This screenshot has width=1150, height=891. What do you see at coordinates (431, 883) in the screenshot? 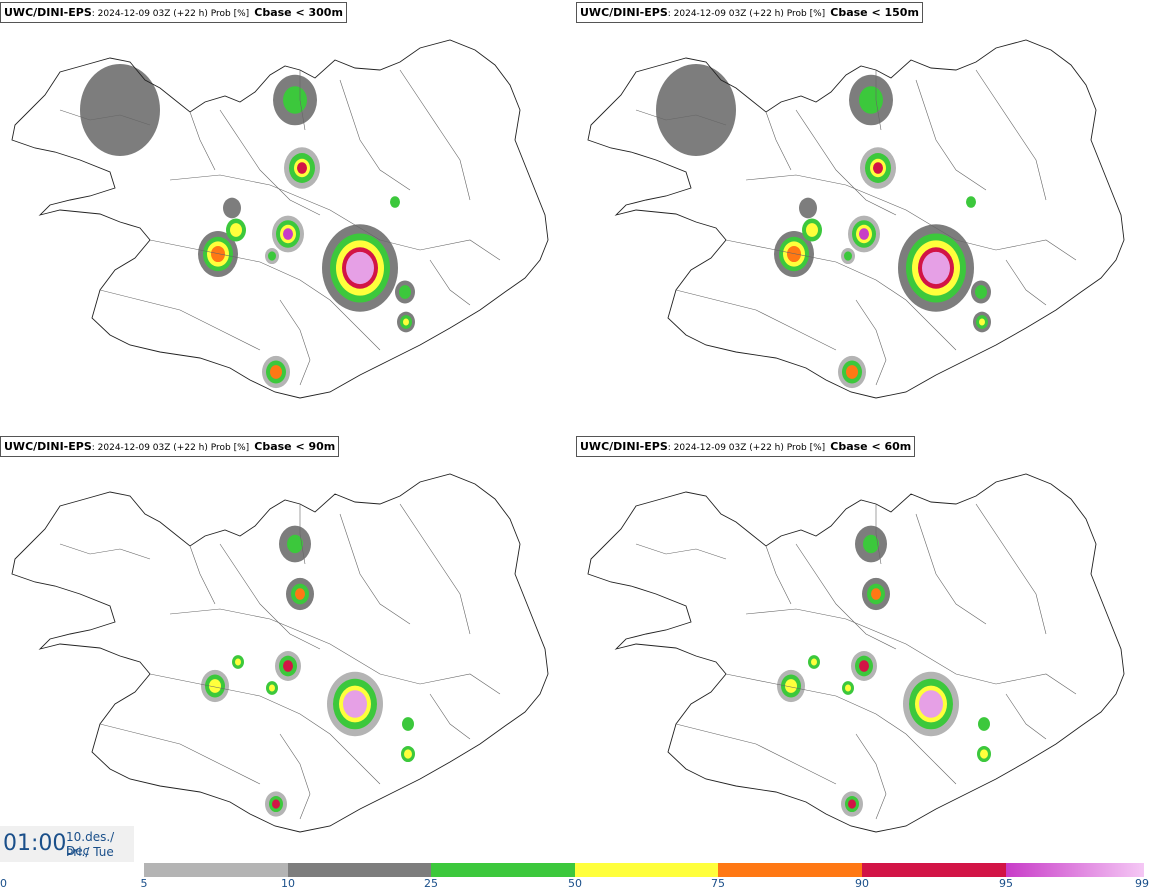
I see `colorbar-tick-label: 25` at bounding box center [431, 883].